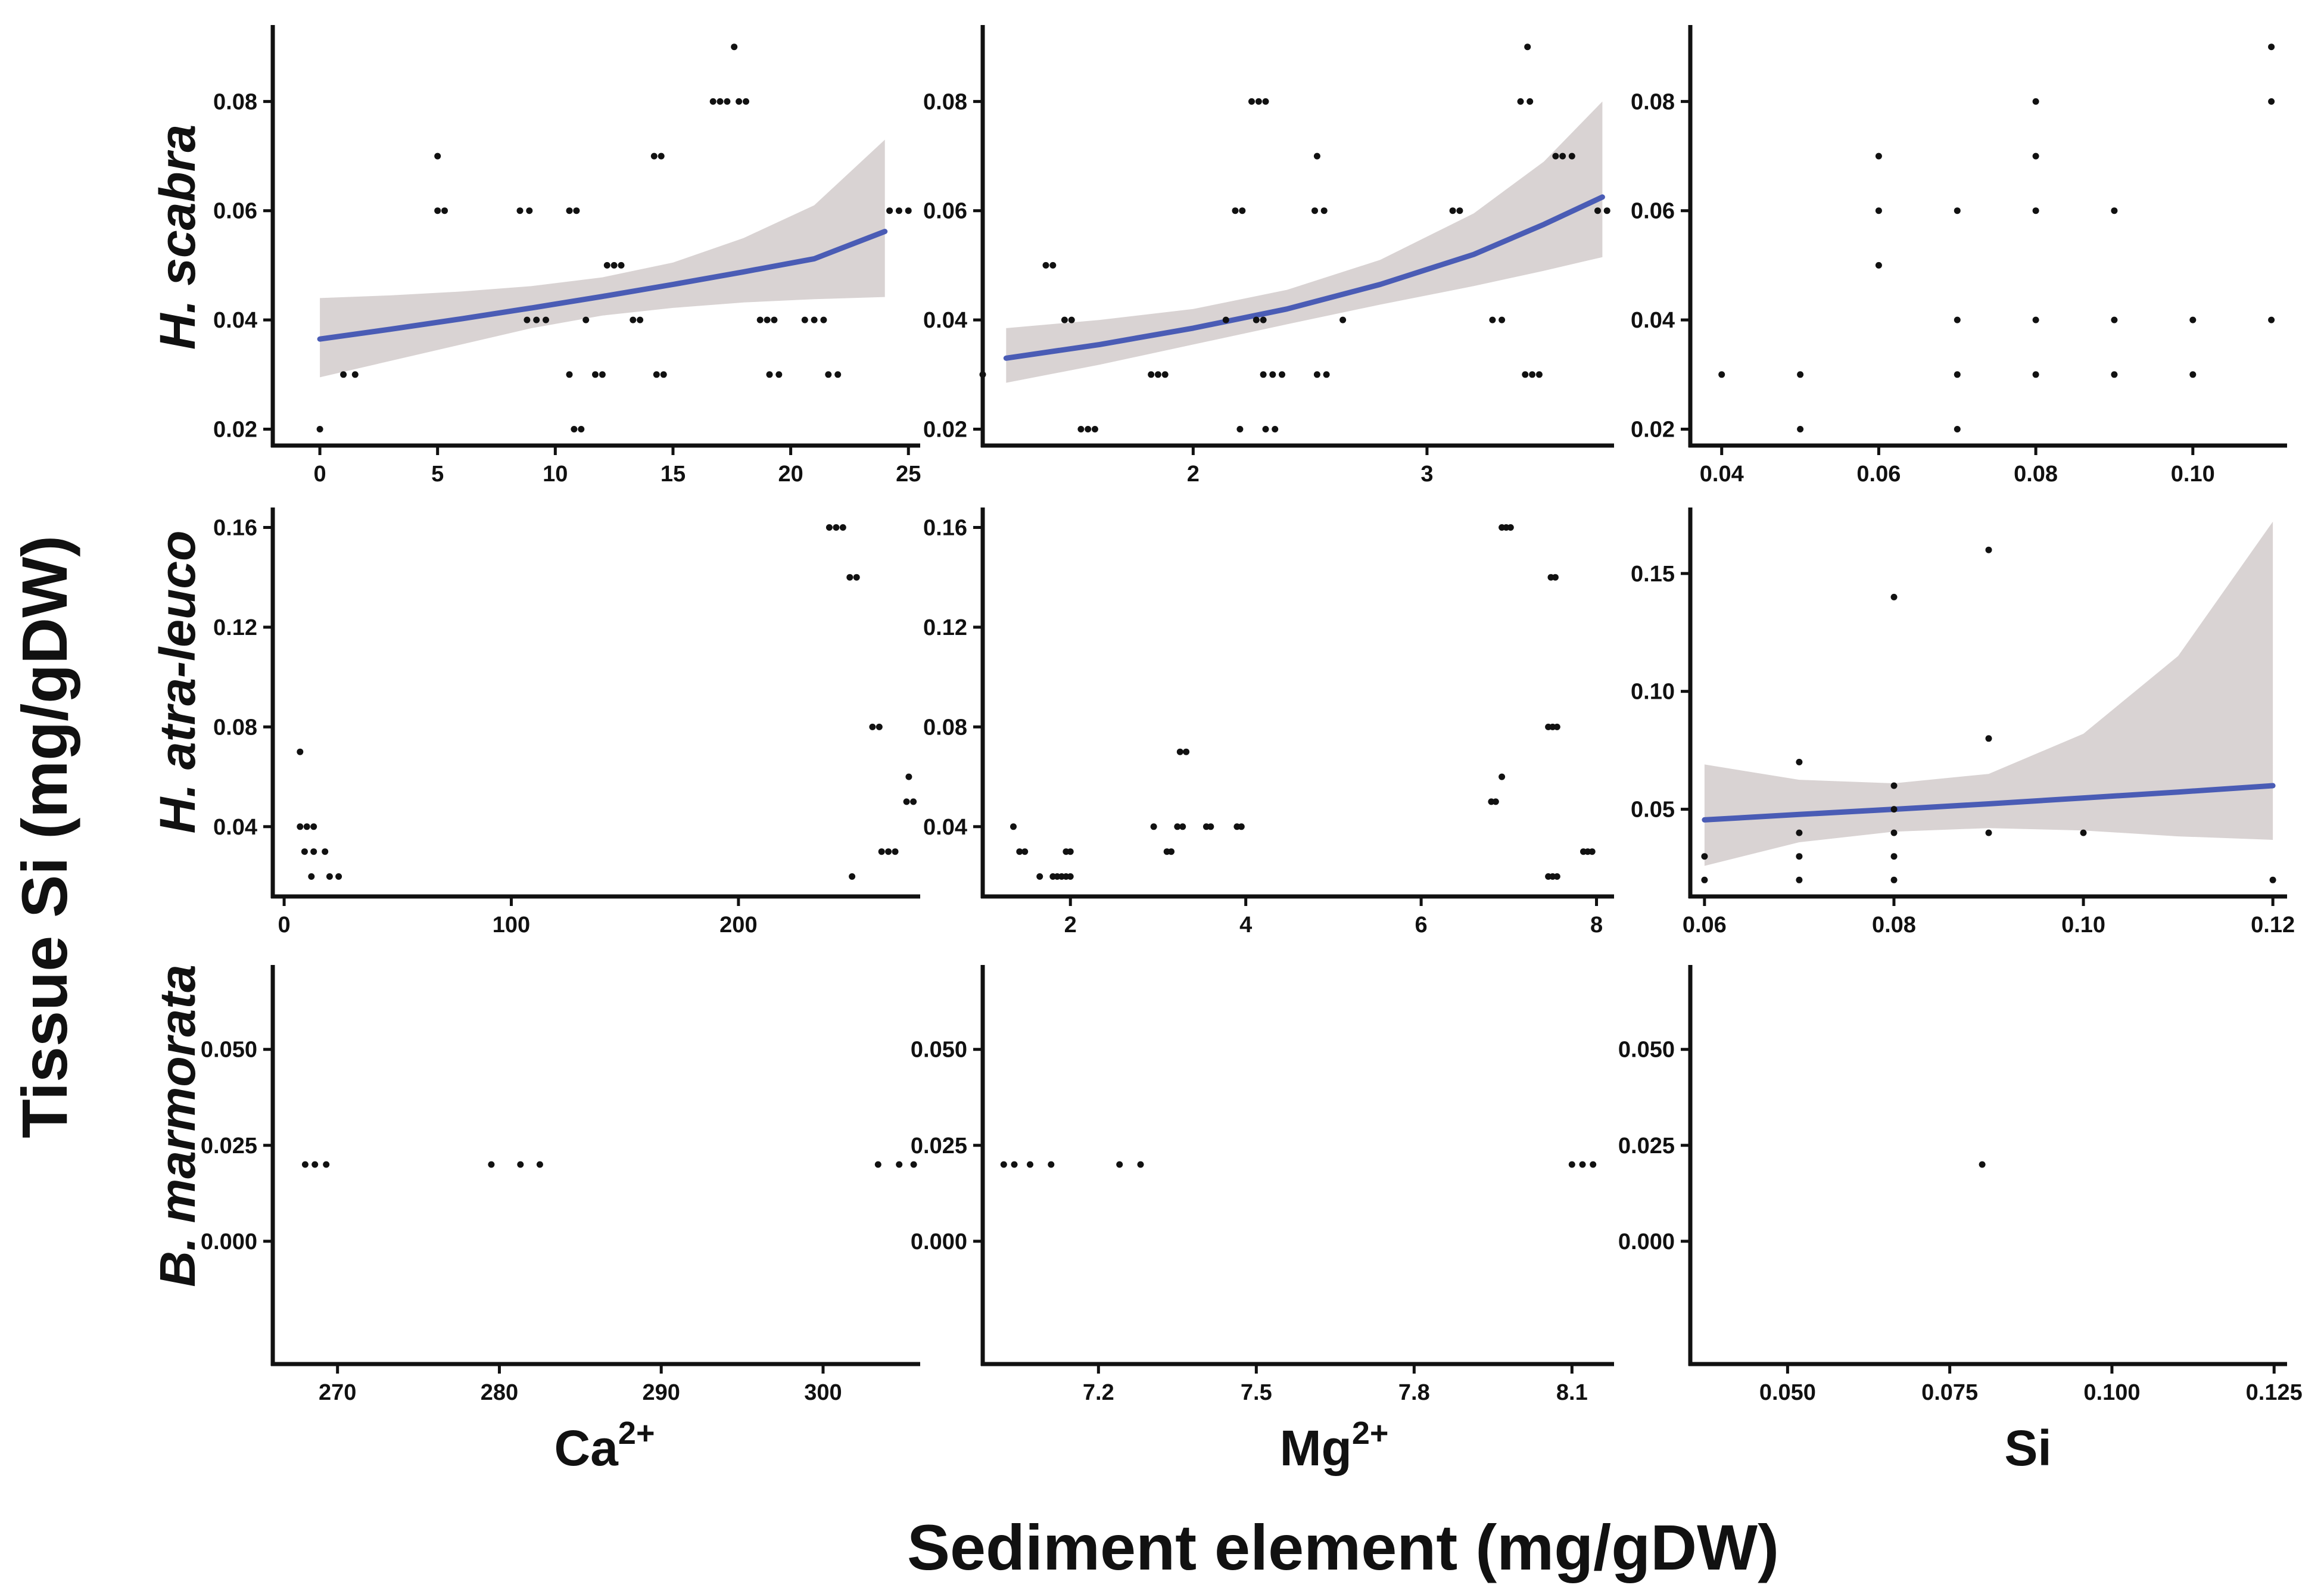  Describe the element at coordinates (945, 429) in the screenshot. I see `y-tick-label: 0.02` at that location.